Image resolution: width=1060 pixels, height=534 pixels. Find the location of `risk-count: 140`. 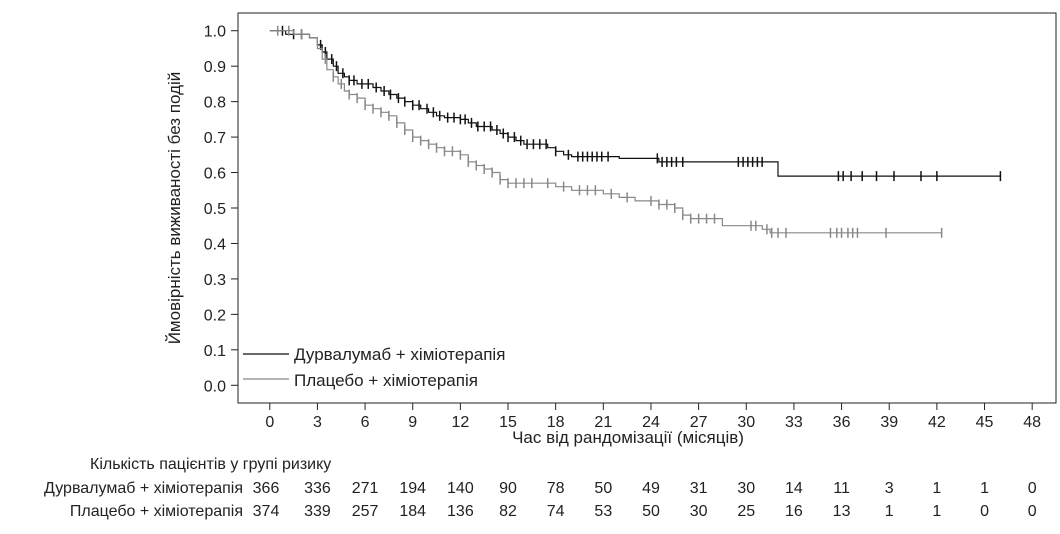

risk-count: 140 is located at coordinates (460, 488).